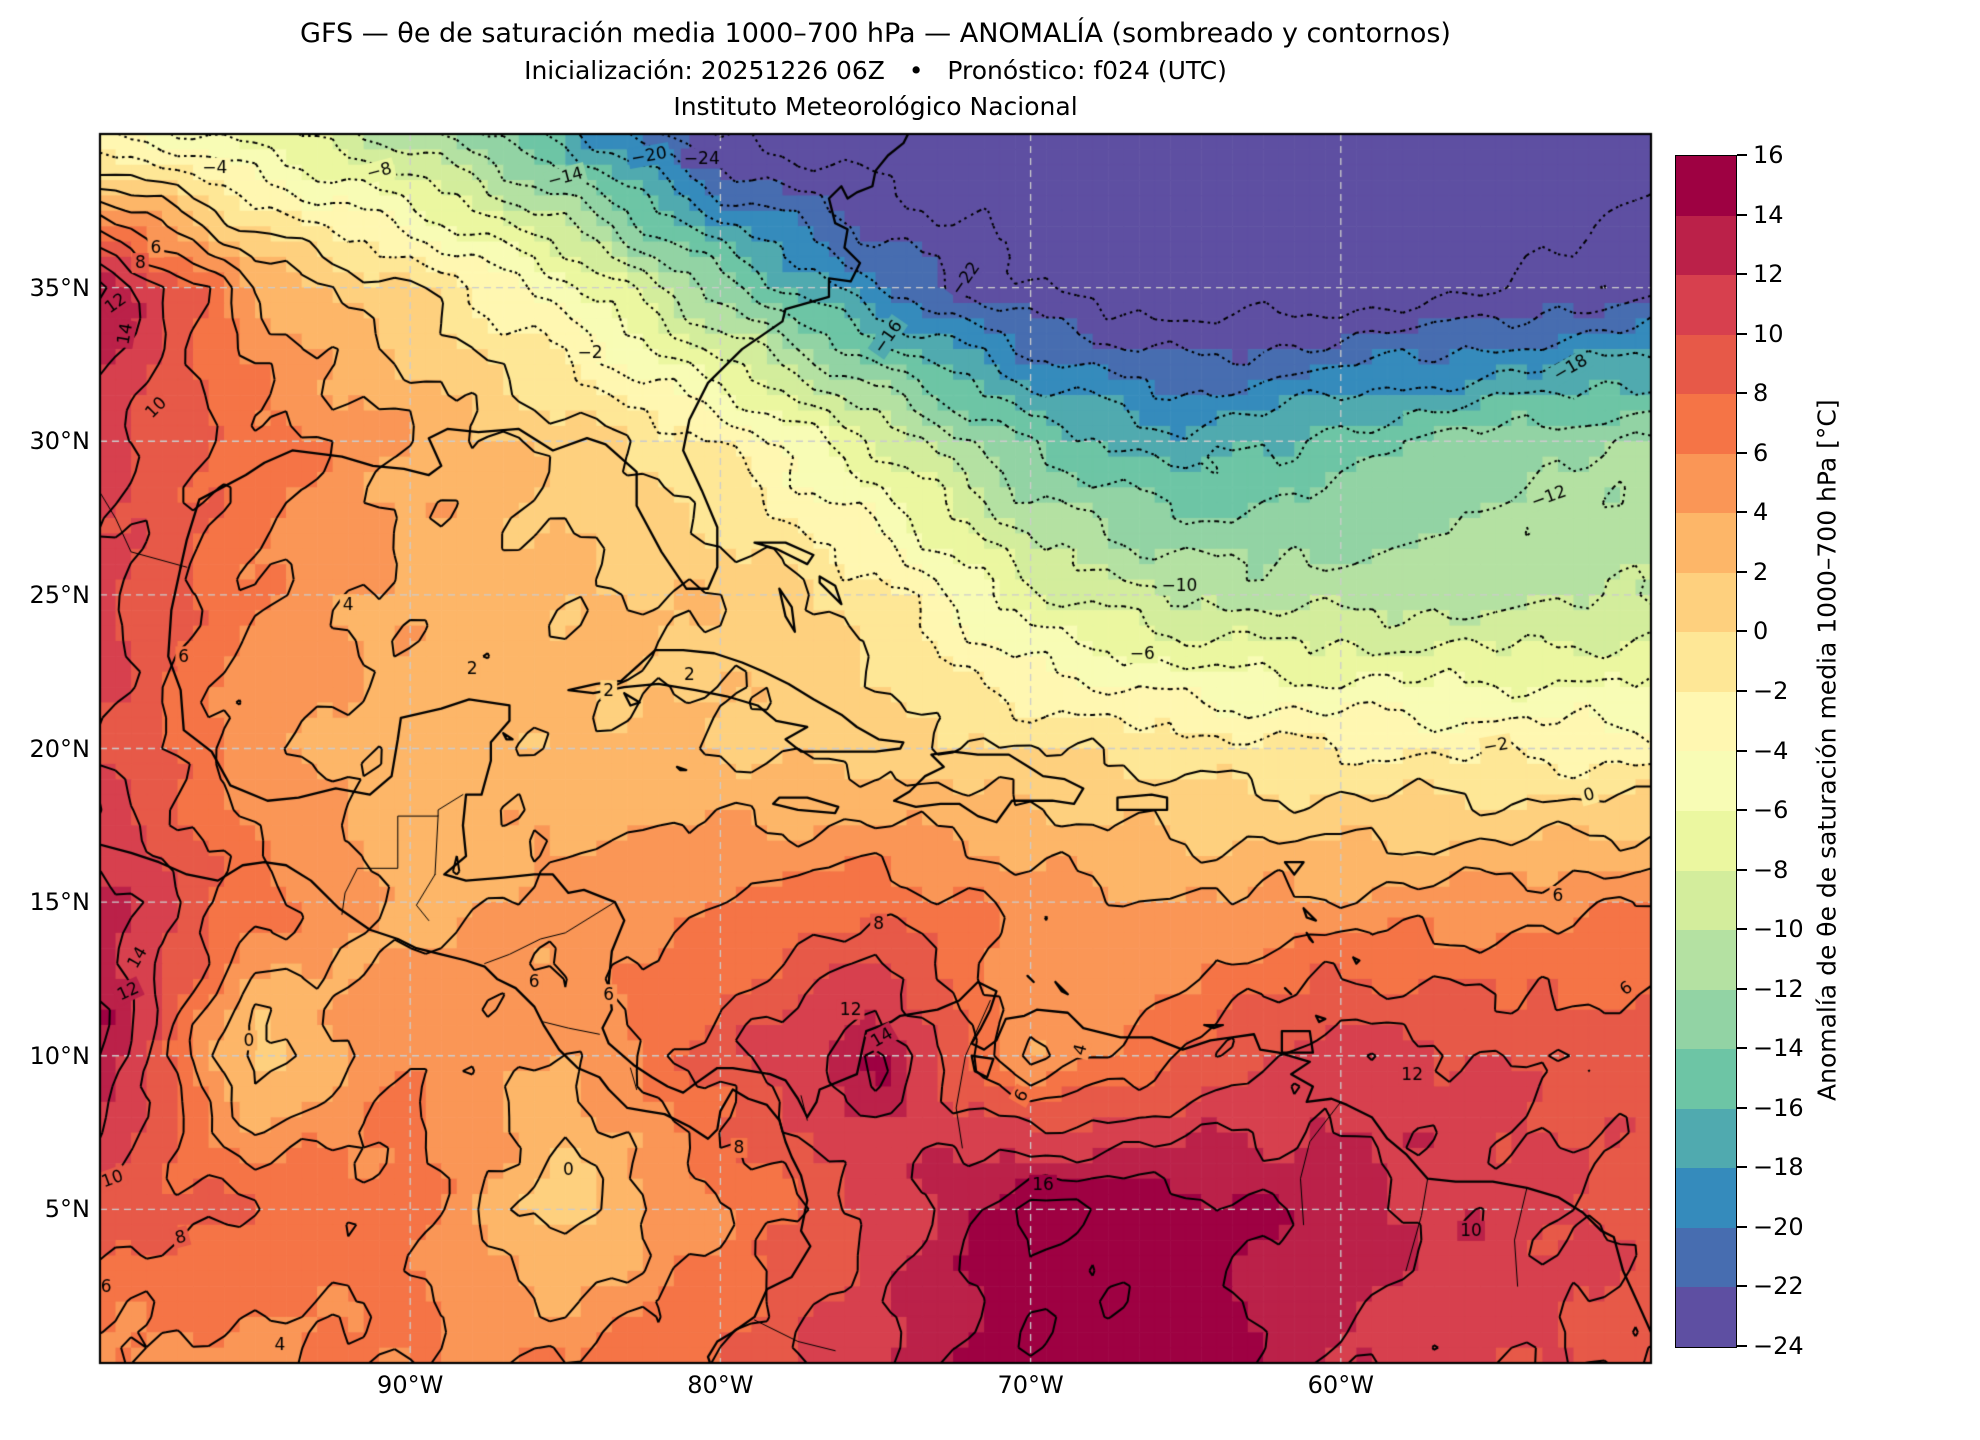 The width and height of the screenshot is (1980, 1440). What do you see at coordinates (1778, 1167) in the screenshot?
I see `colorbar-tick-label: −18` at bounding box center [1778, 1167].